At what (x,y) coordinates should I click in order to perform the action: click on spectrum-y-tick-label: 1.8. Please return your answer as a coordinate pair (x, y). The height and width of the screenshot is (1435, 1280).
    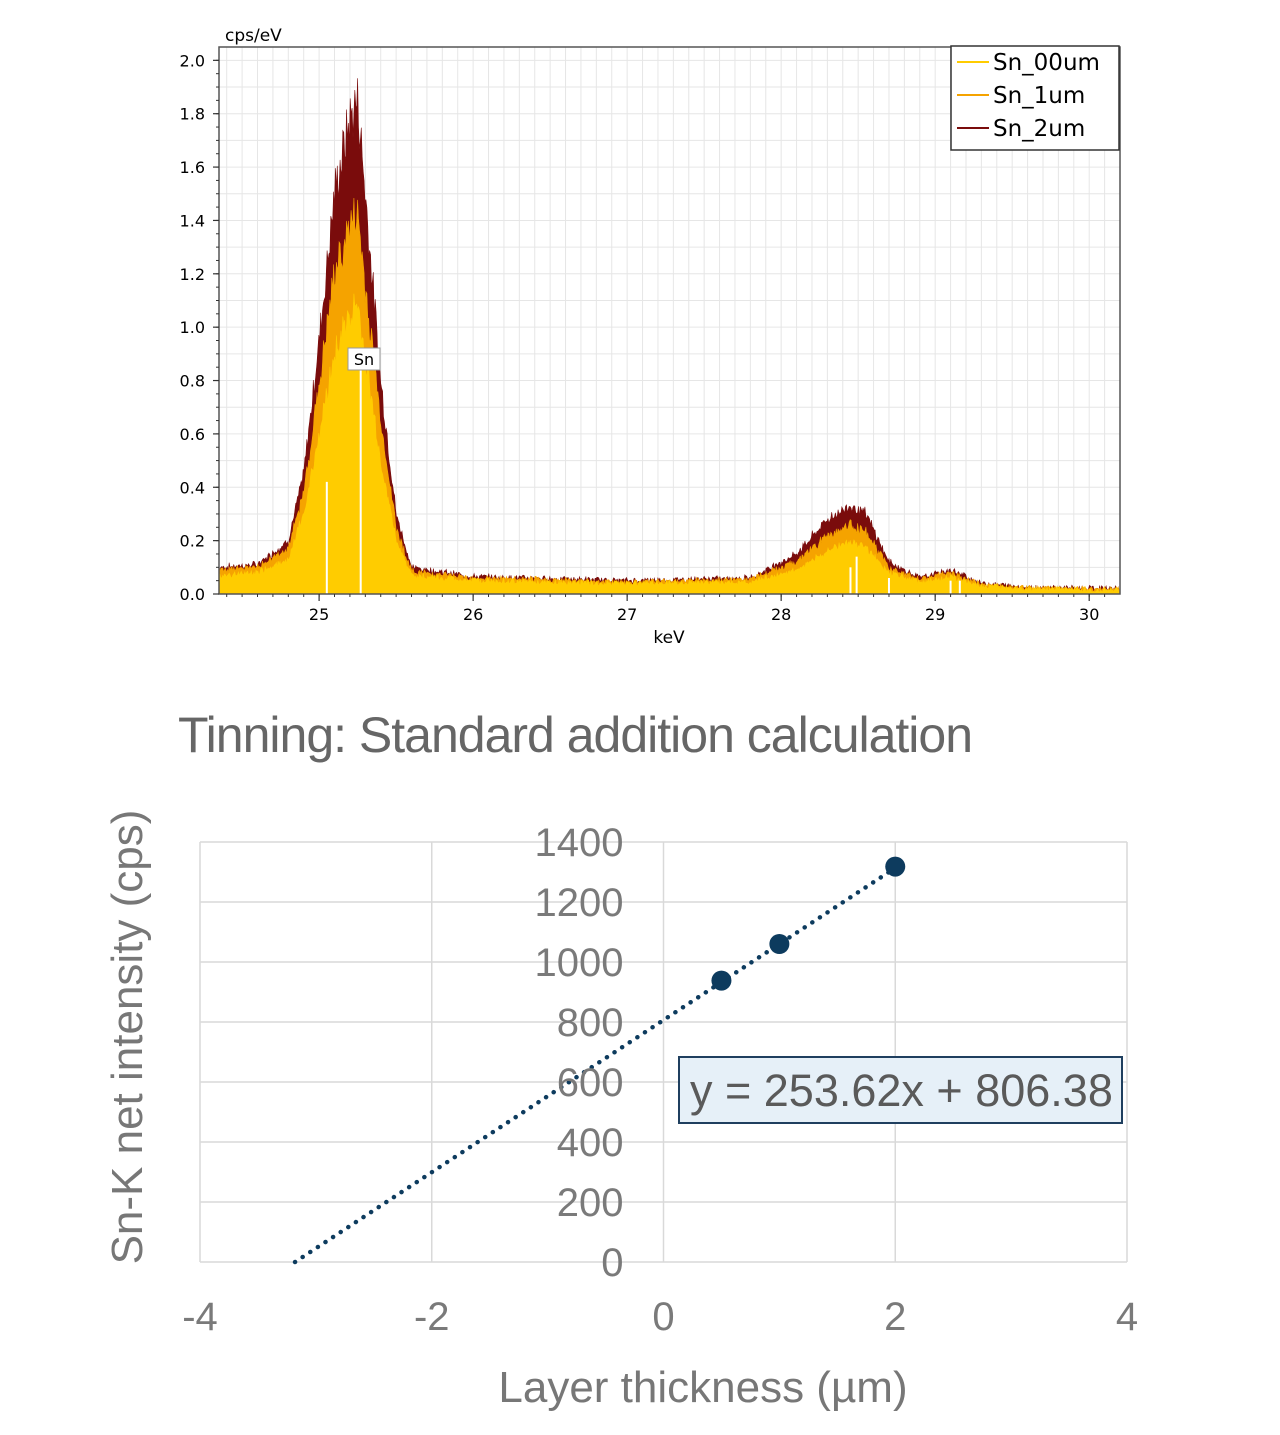
    Looking at the image, I should click on (192, 114).